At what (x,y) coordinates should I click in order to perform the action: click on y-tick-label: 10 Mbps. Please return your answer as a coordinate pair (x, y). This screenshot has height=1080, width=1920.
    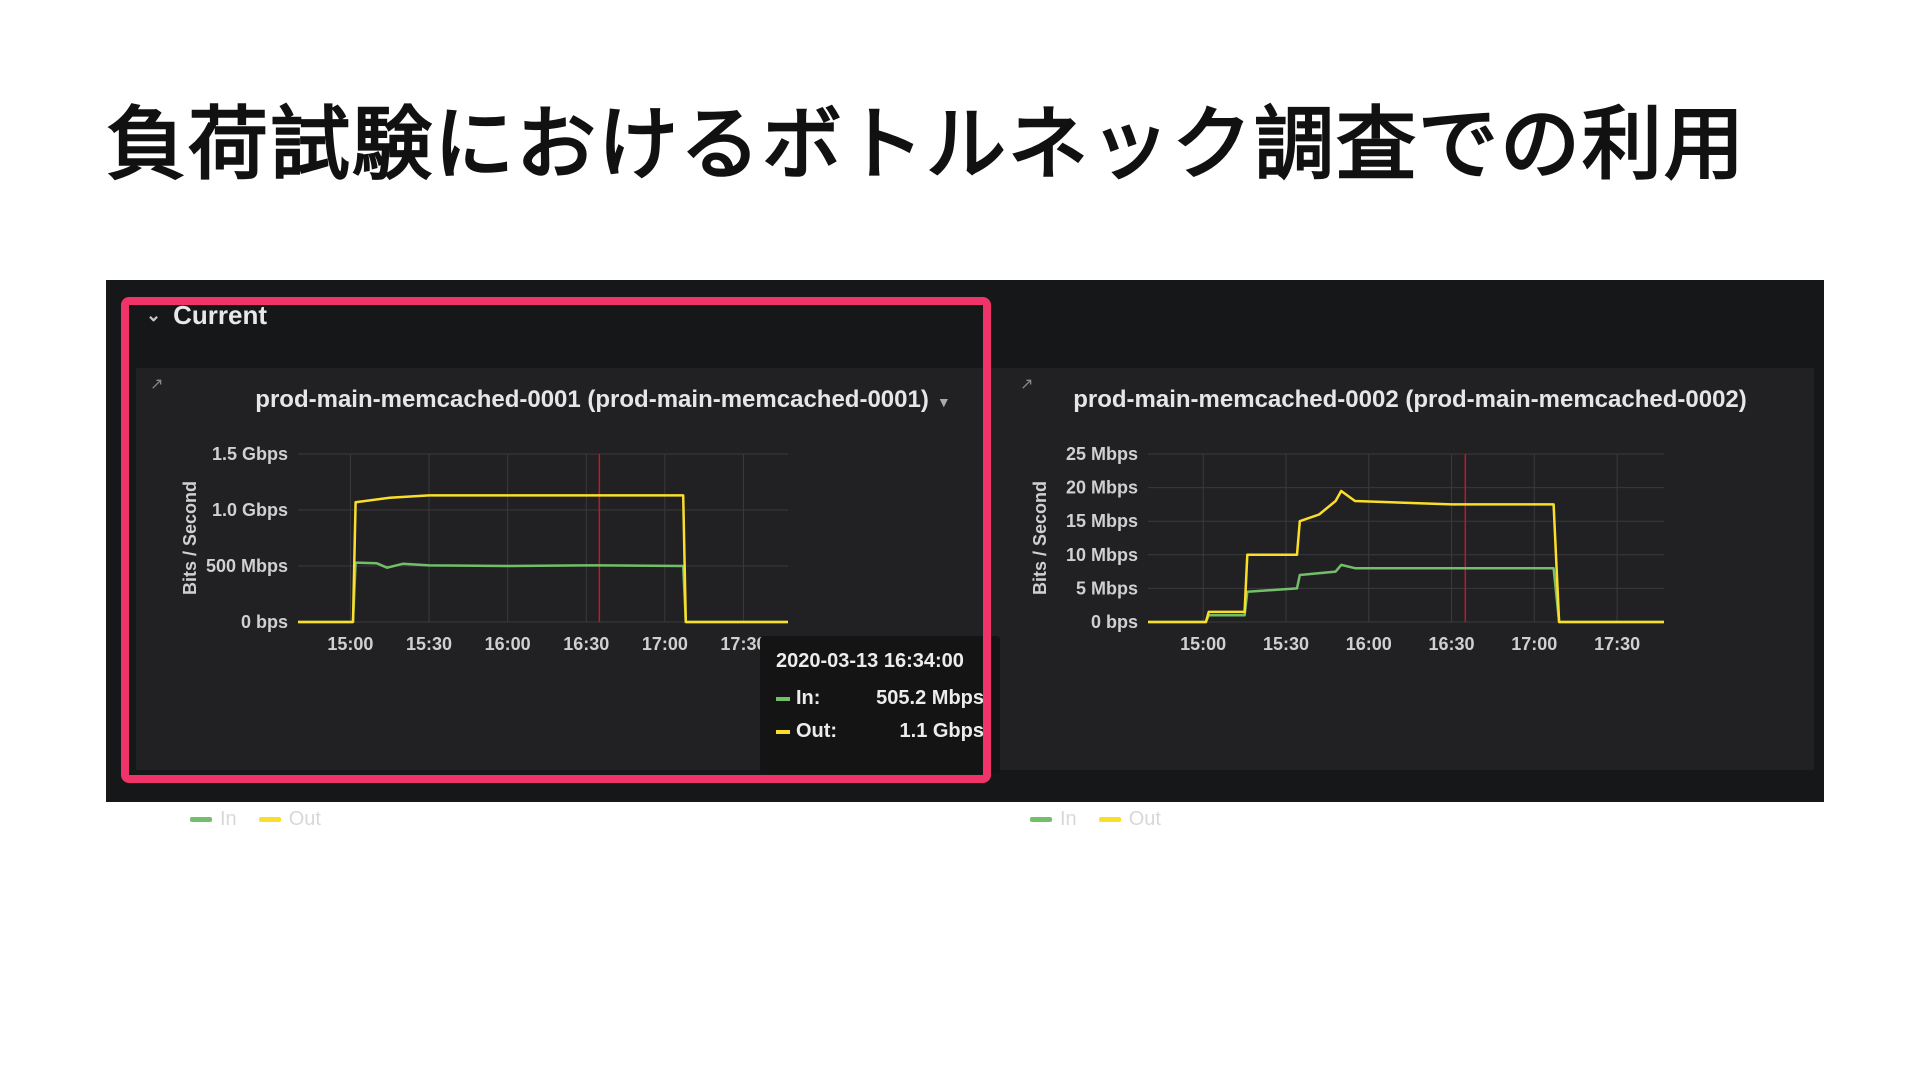
    Looking at the image, I should click on (1102, 555).